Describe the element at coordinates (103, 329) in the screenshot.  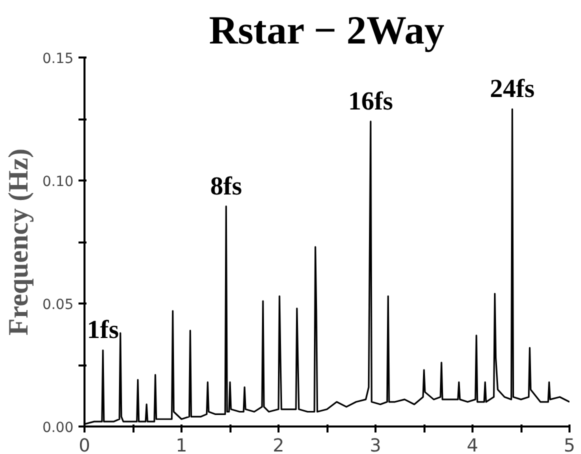
I see `annotation: 1fs` at that location.